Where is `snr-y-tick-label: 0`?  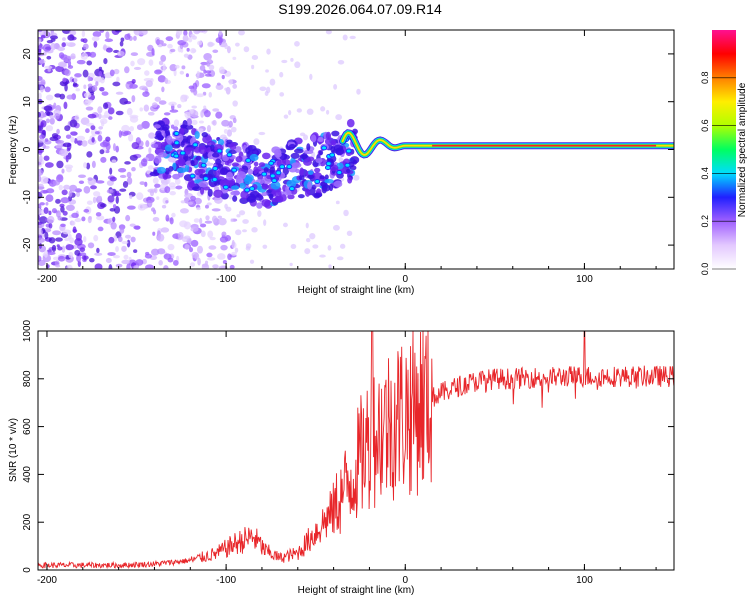
snr-y-tick-label: 0 is located at coordinates (27, 570).